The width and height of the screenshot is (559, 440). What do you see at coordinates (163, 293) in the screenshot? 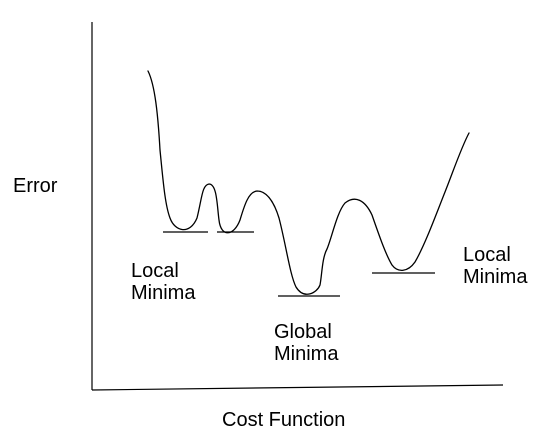
I see `local-minima-left-line2: Minima` at bounding box center [163, 293].